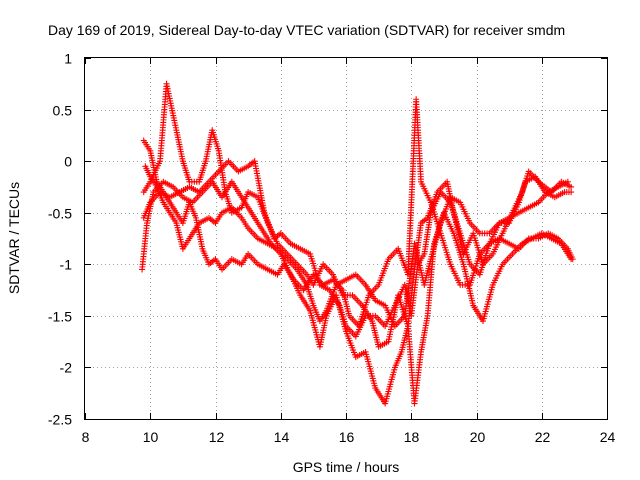 The image size is (640, 480). I want to click on x-tick-label: 18, so click(412, 437).